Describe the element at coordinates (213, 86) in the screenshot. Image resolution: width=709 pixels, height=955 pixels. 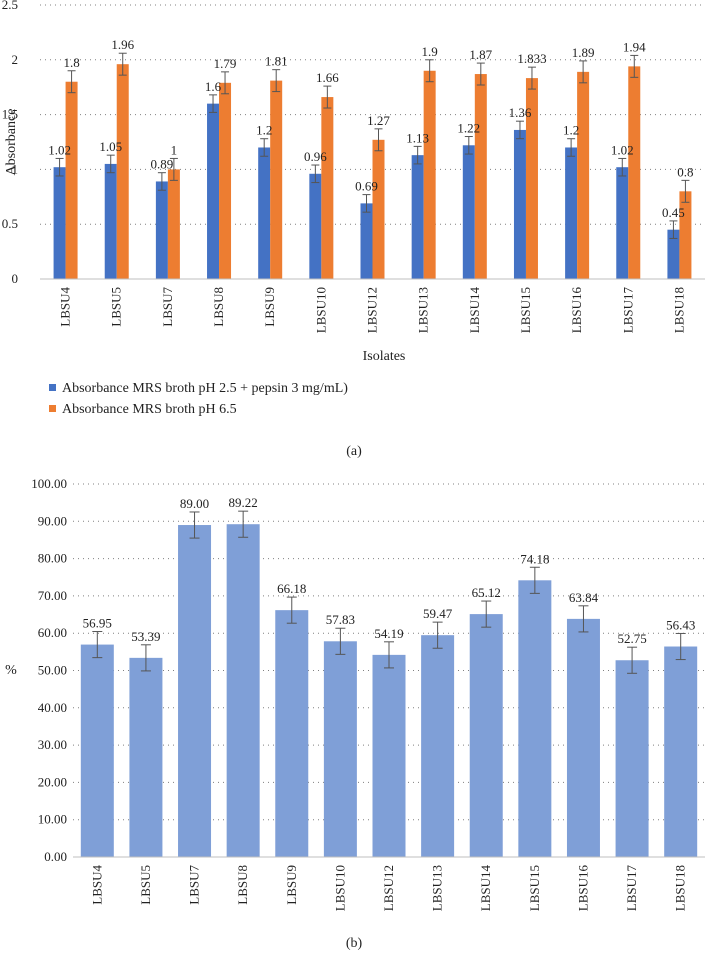
I see `data-label: 1.6` at that location.